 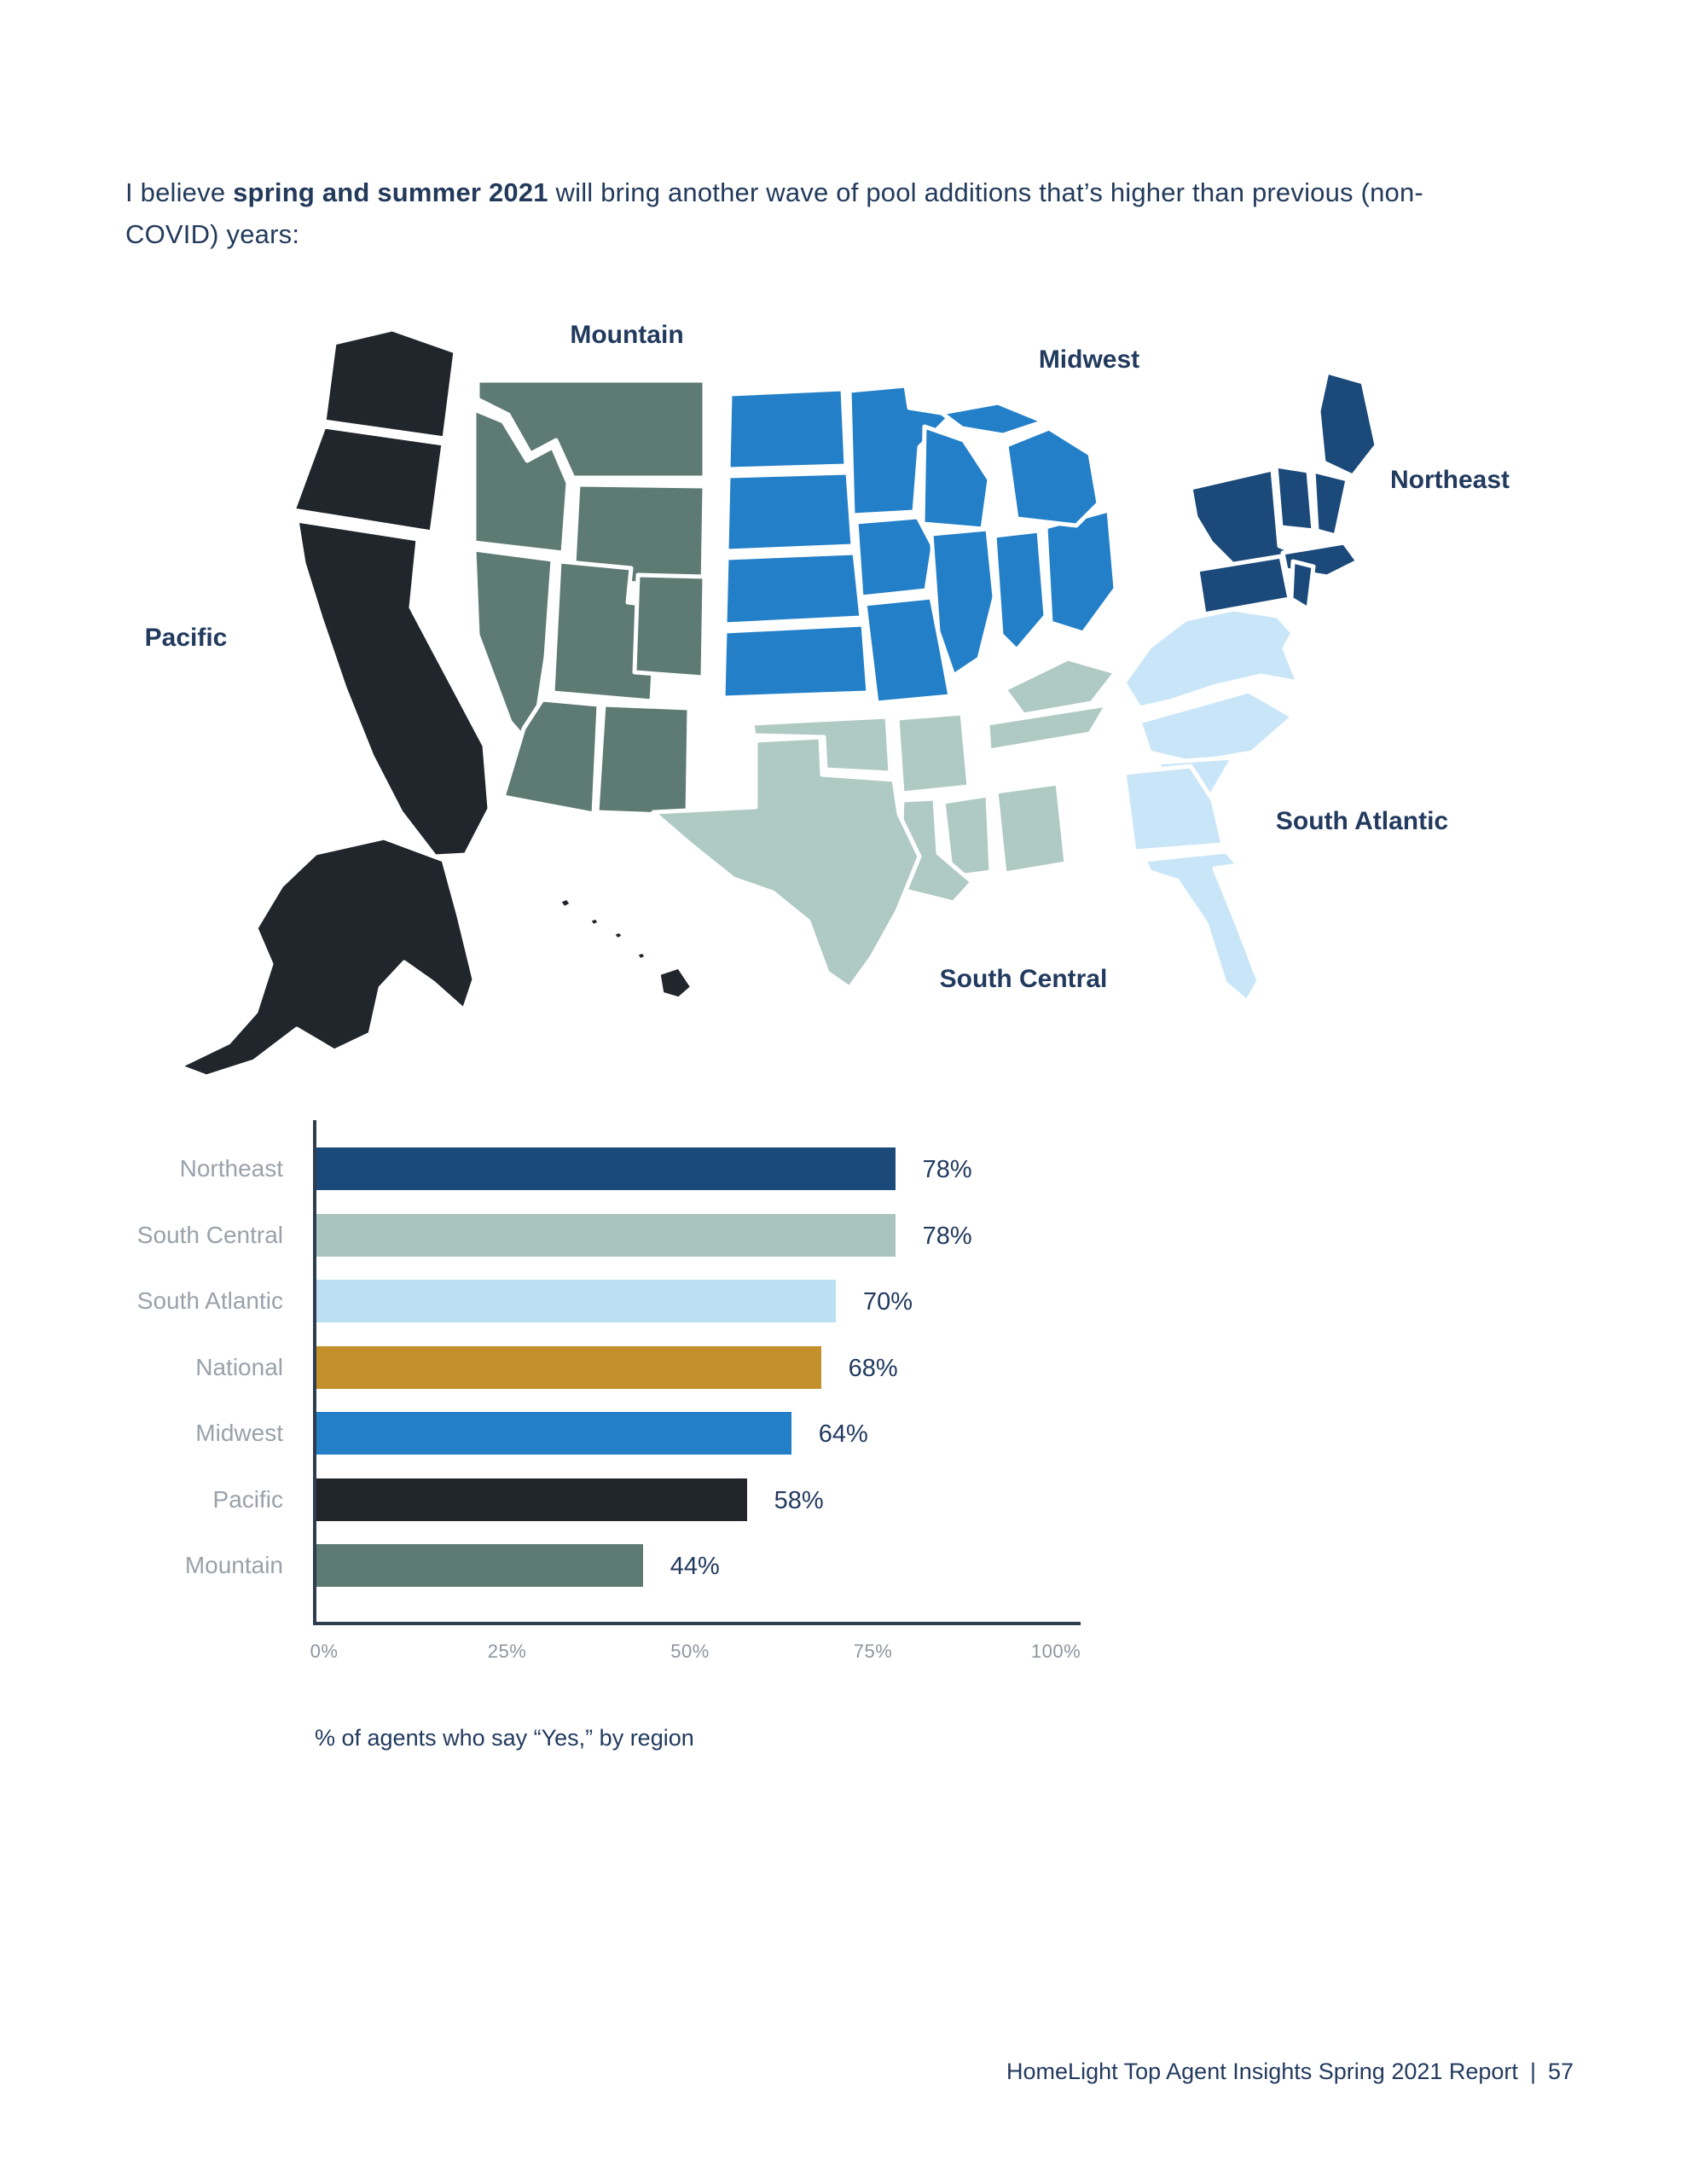 I want to click on bar-south-atlantic, so click(x=576, y=1301).